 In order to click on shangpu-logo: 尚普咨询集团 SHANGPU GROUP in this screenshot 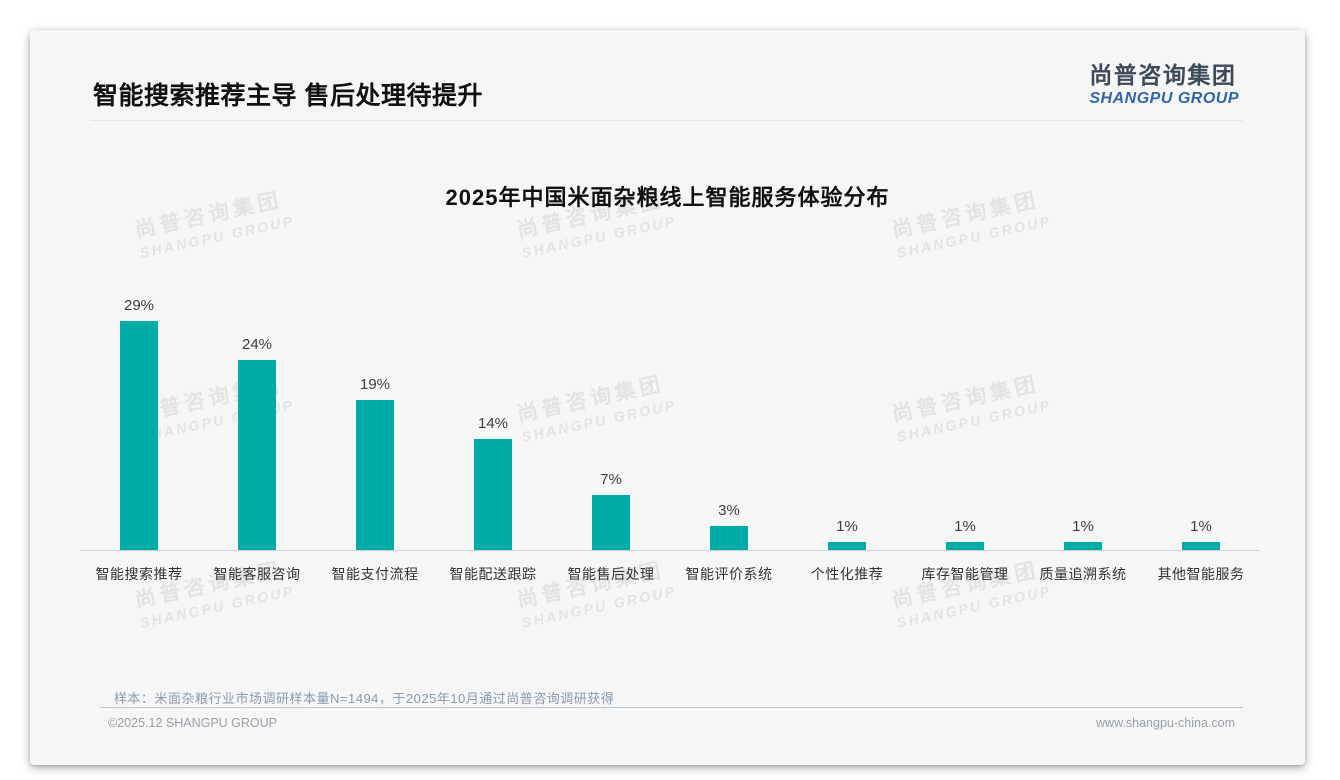, I will do `click(1164, 82)`.